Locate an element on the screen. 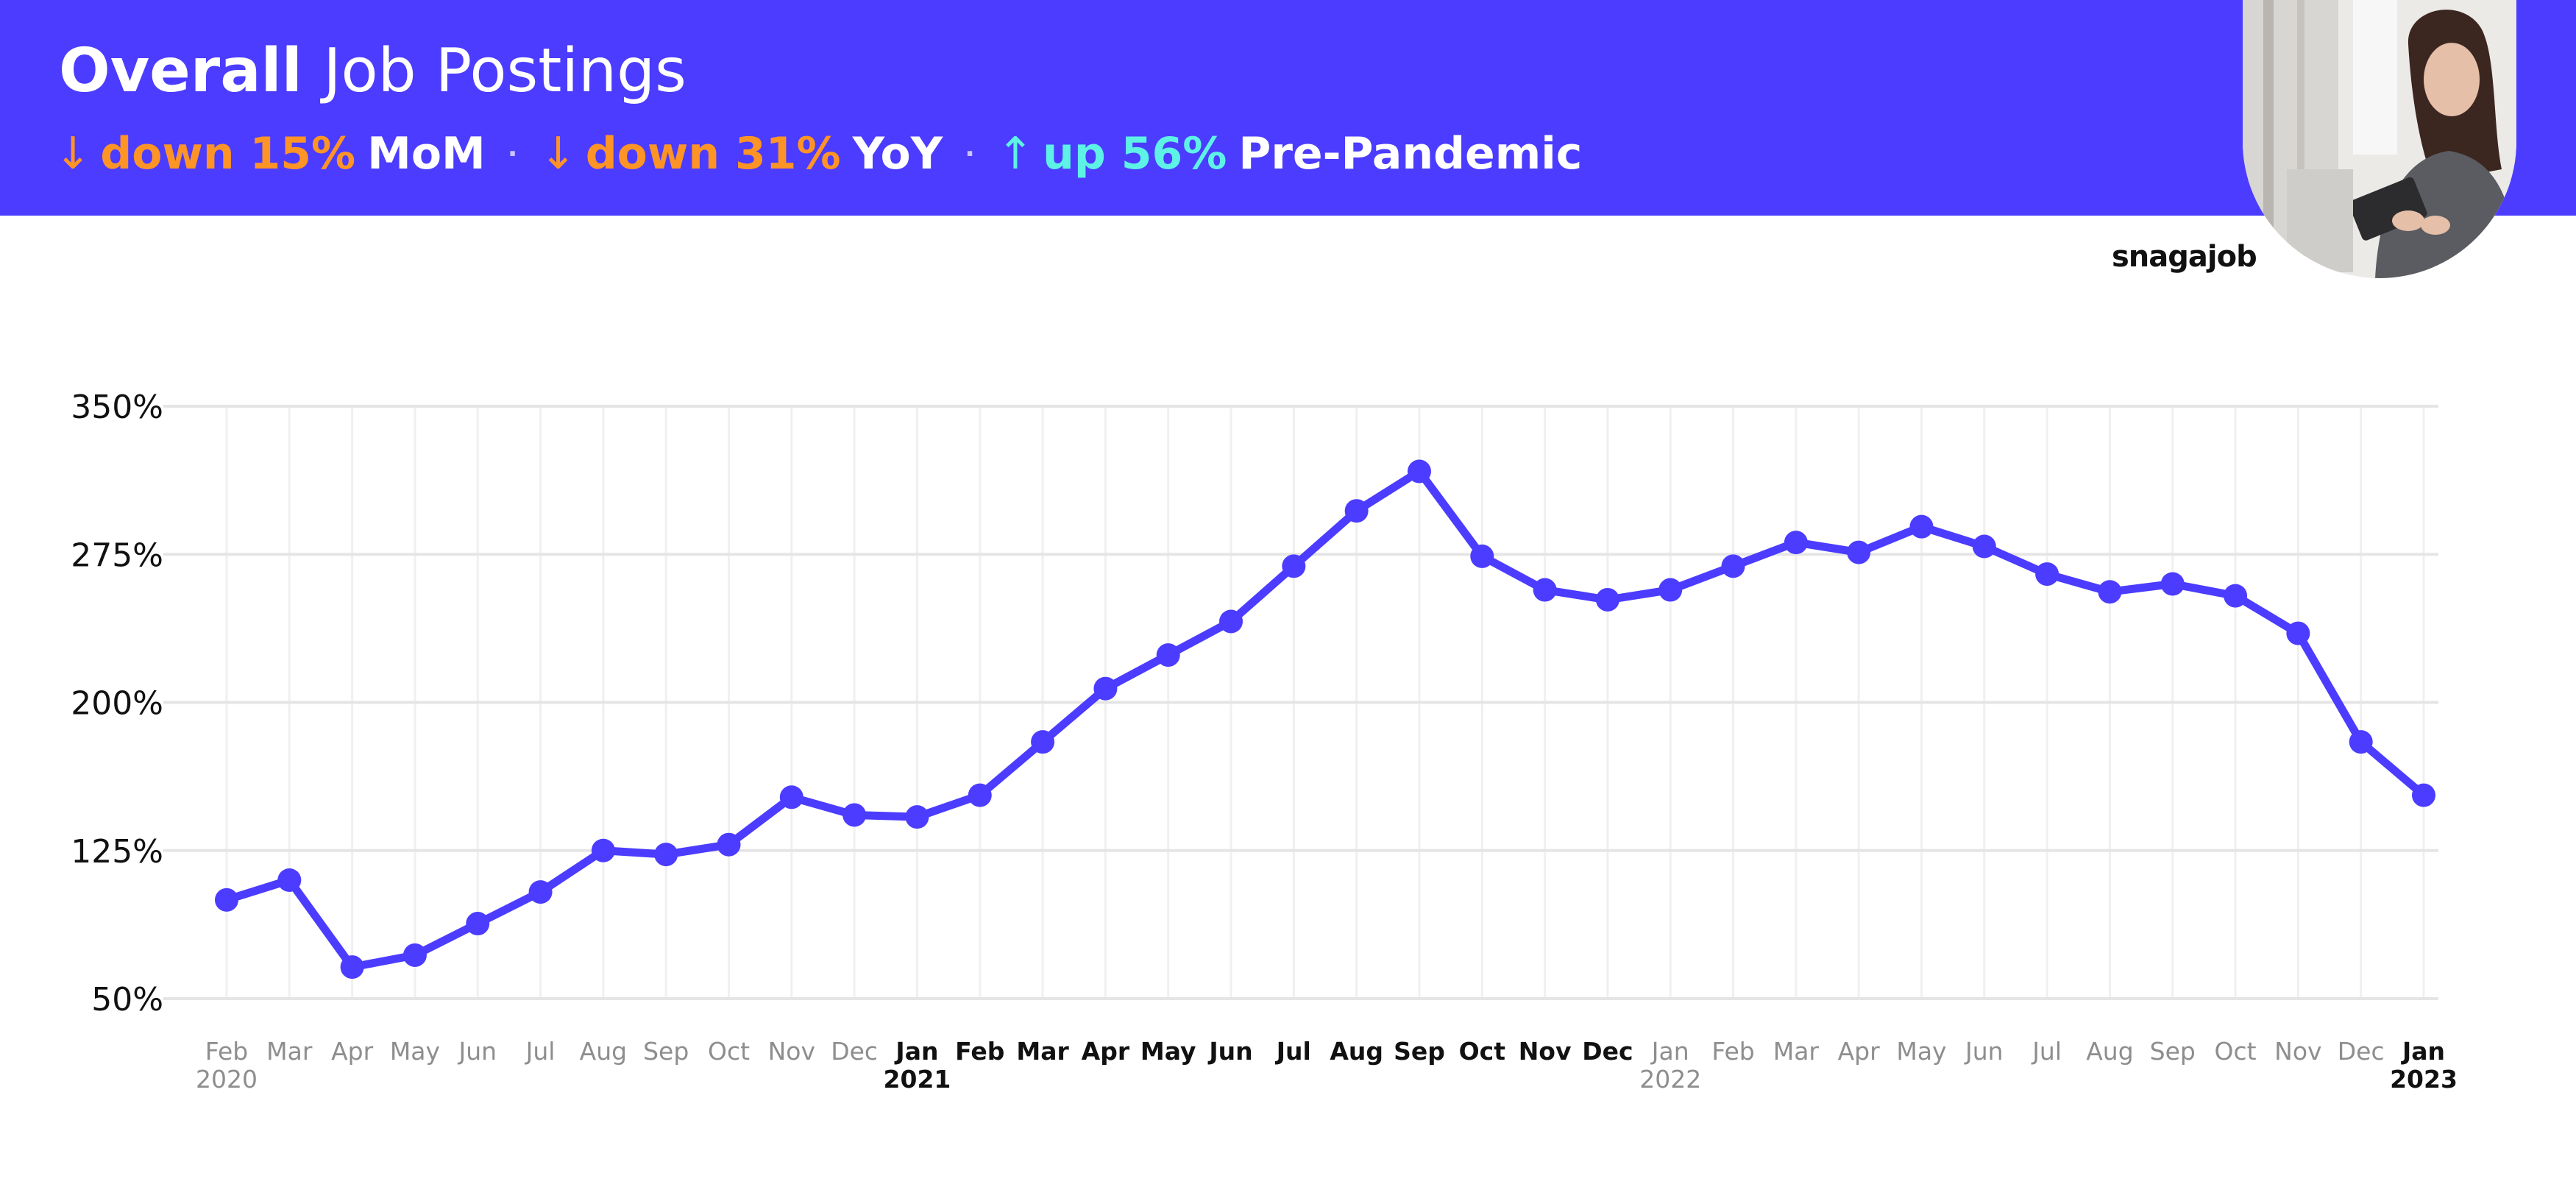 The image size is (2576, 1201). stat-yoy-value: 31% is located at coordinates (787, 154).